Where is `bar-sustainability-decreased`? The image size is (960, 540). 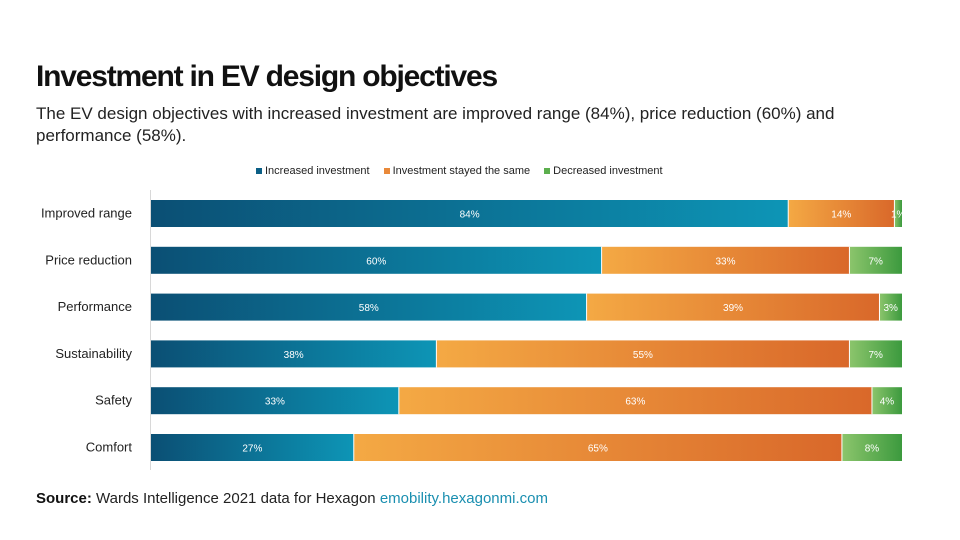 bar-sustainability-decreased is located at coordinates (875, 354).